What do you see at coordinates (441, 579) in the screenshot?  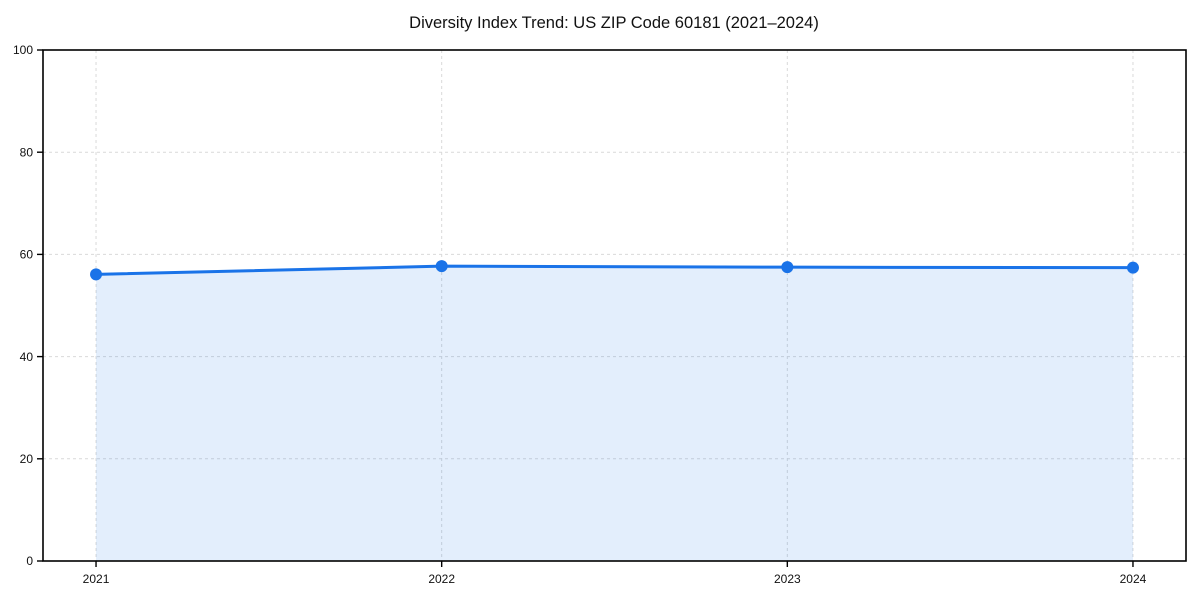 I see `x-tick-label: 2022` at bounding box center [441, 579].